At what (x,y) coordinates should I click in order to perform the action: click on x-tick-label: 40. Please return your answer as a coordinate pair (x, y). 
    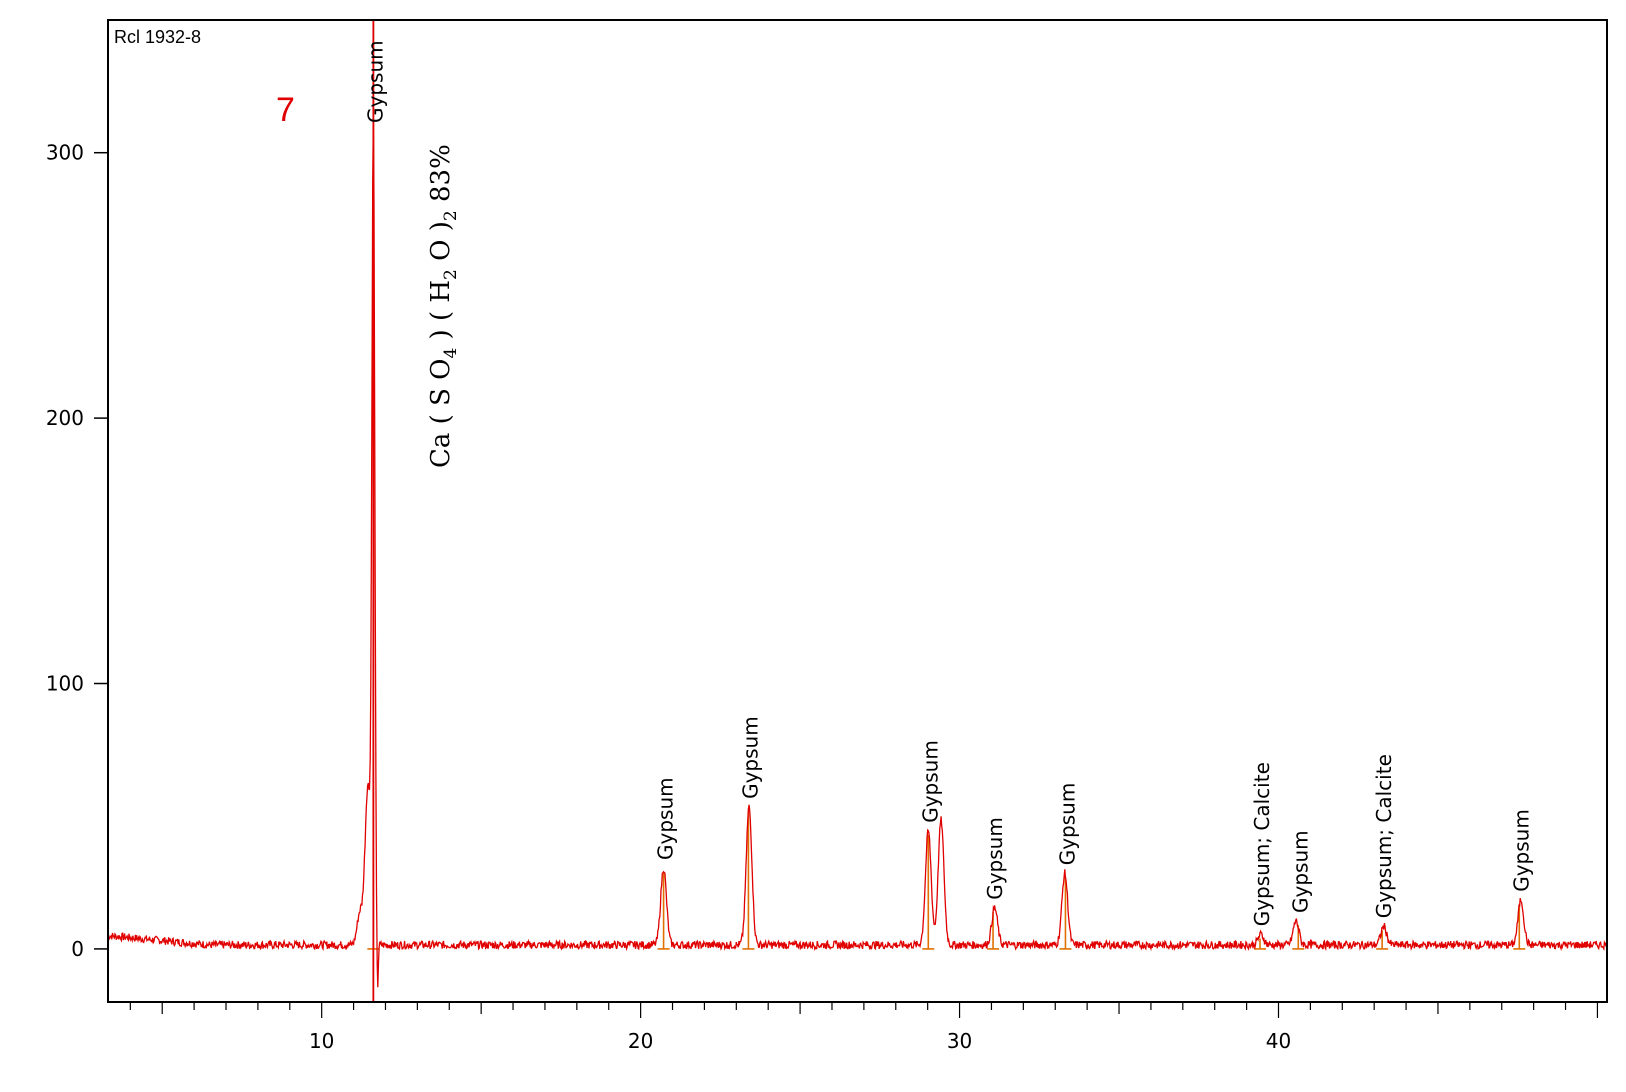
    Looking at the image, I should click on (1278, 1041).